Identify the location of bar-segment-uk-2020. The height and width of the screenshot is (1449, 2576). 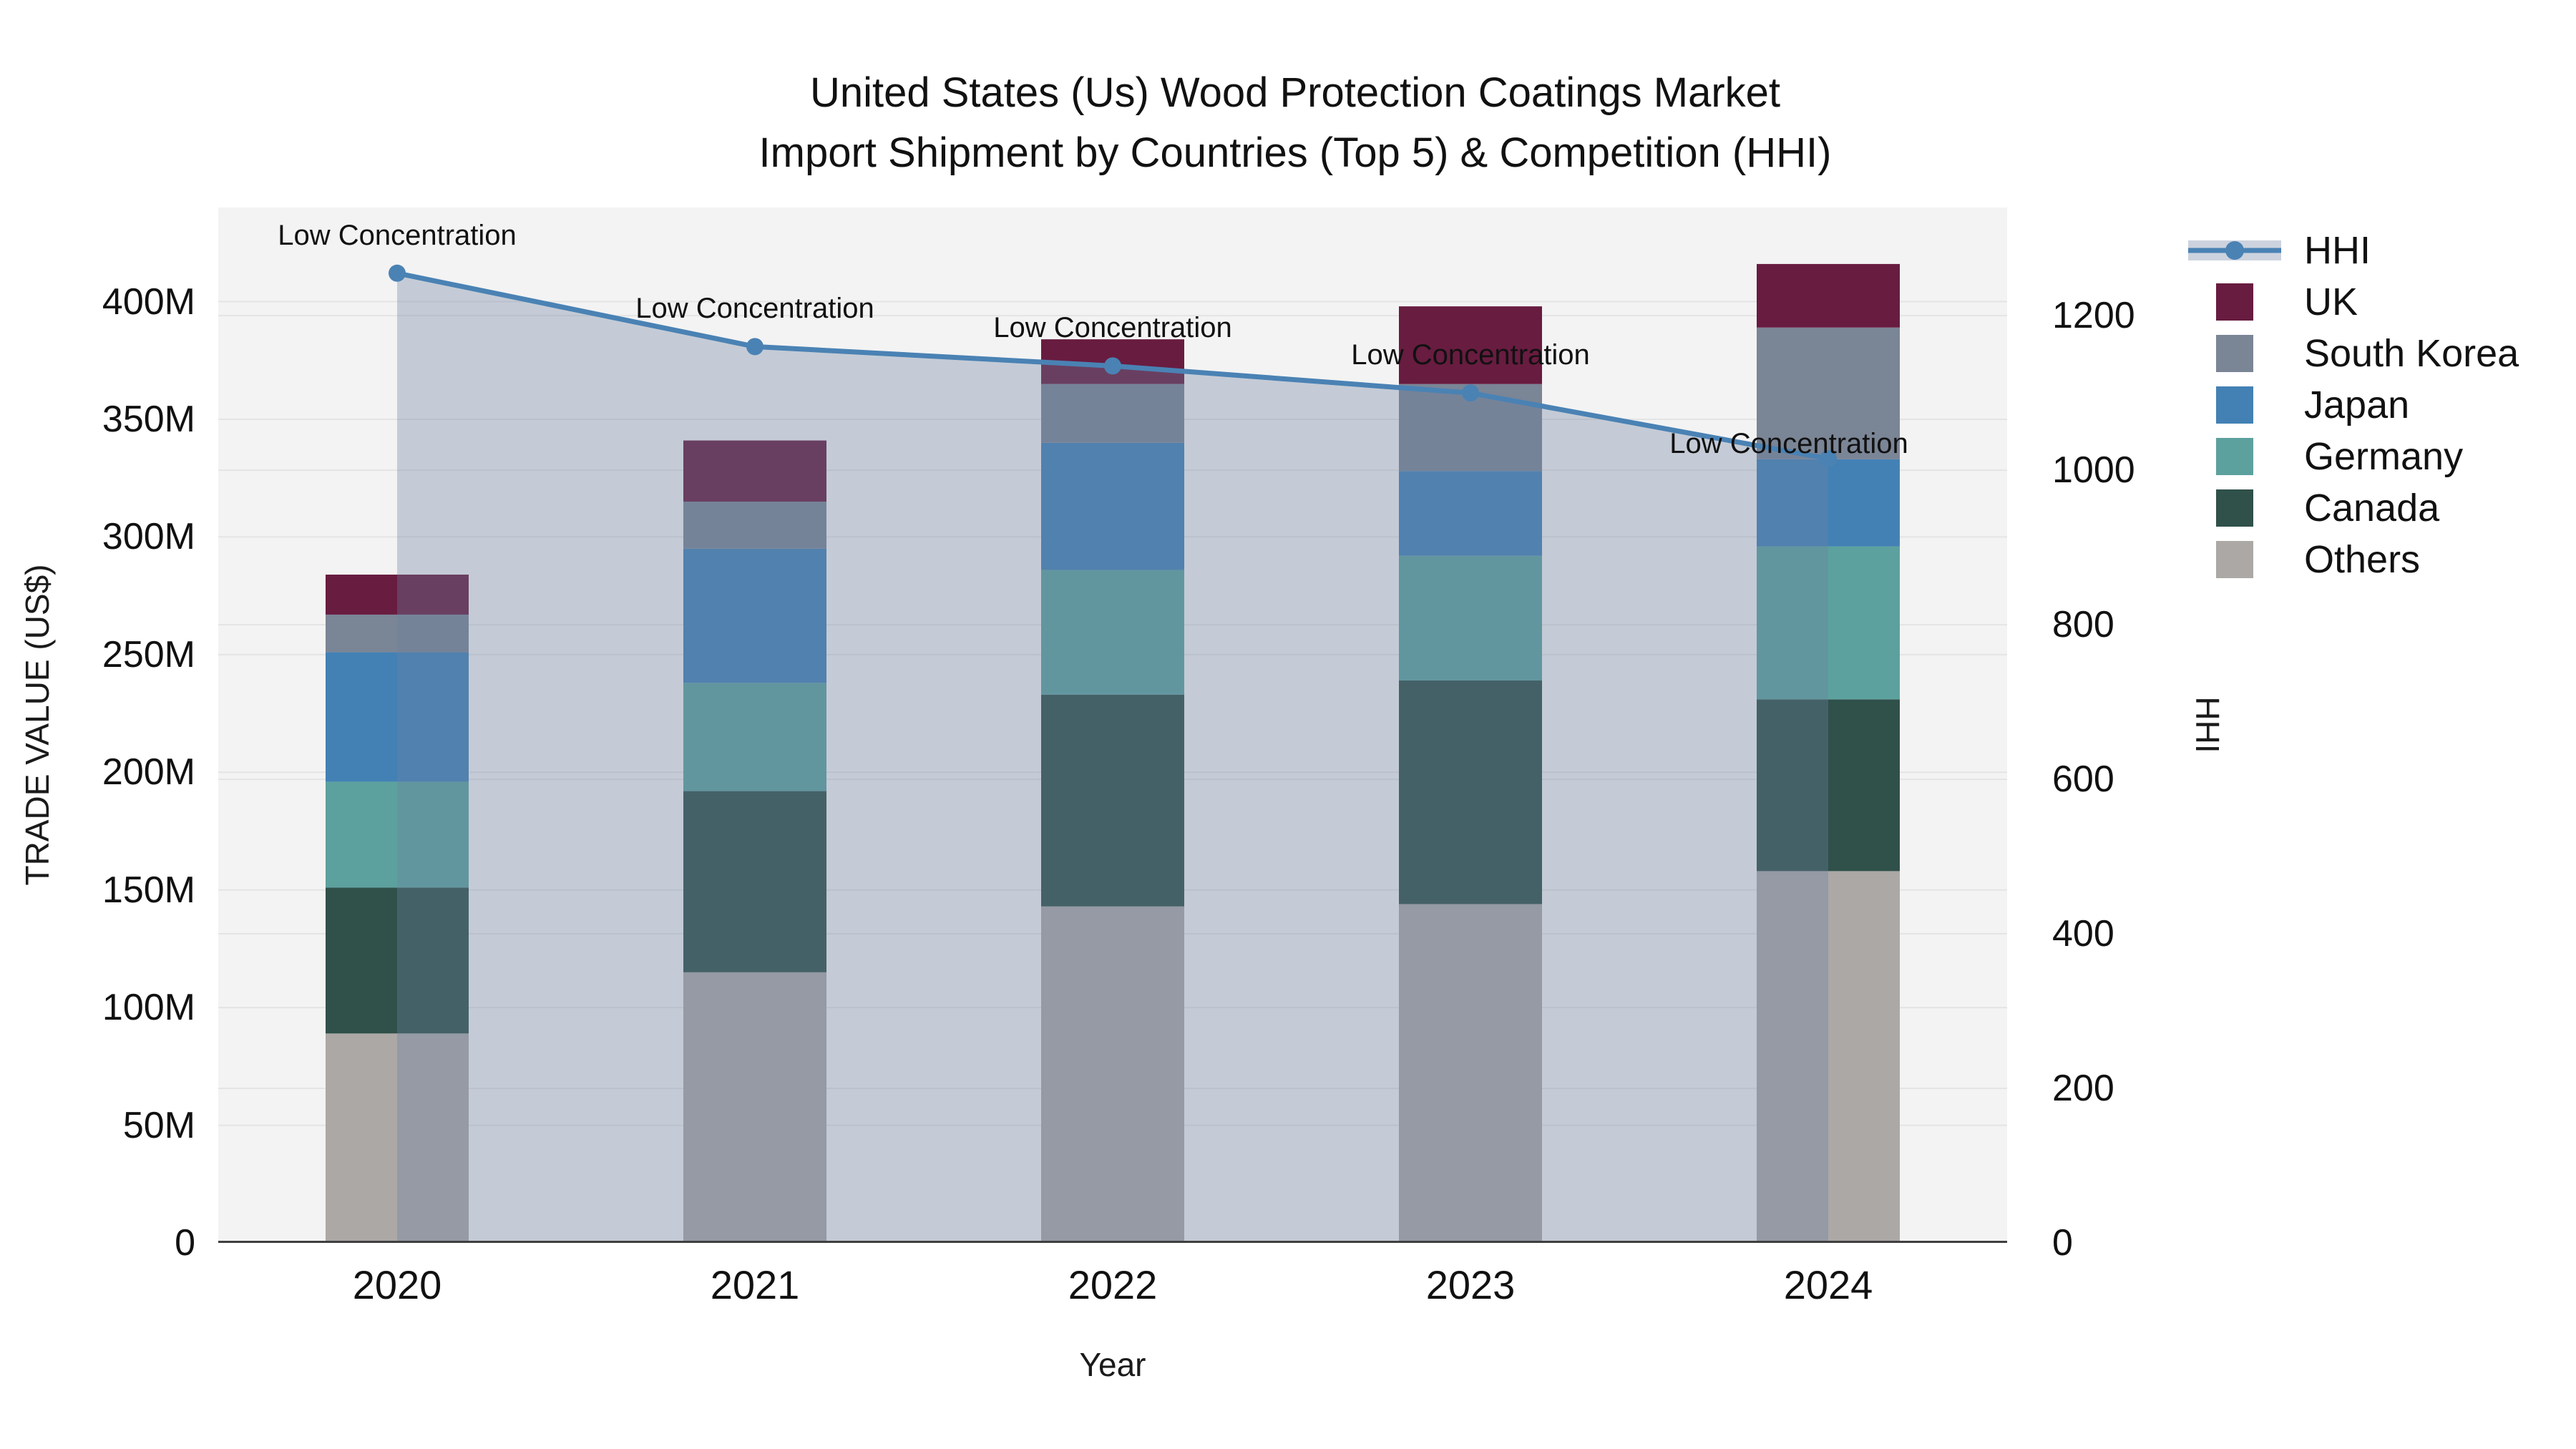
(397, 595).